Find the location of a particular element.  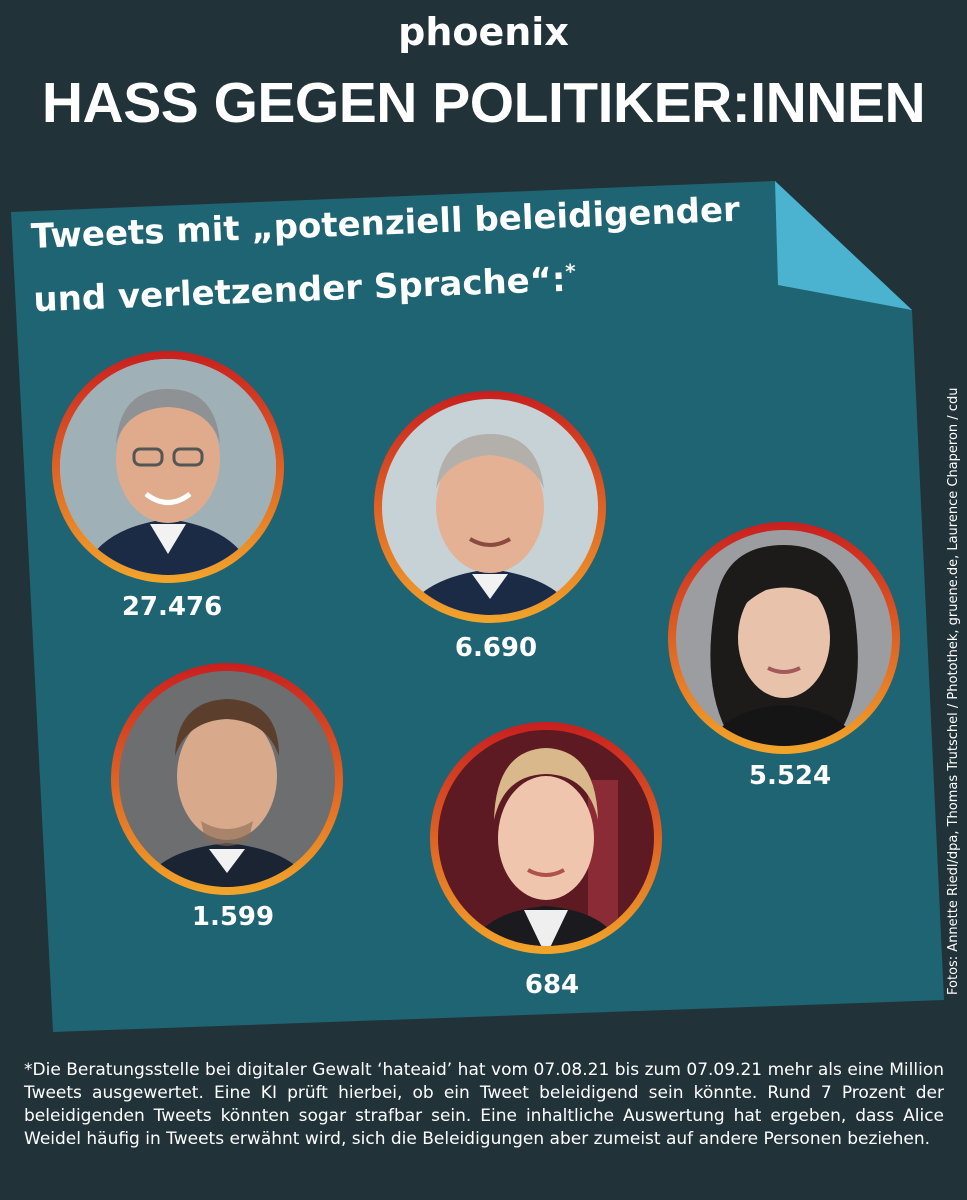

value-1: 27.476 is located at coordinates (172, 607).